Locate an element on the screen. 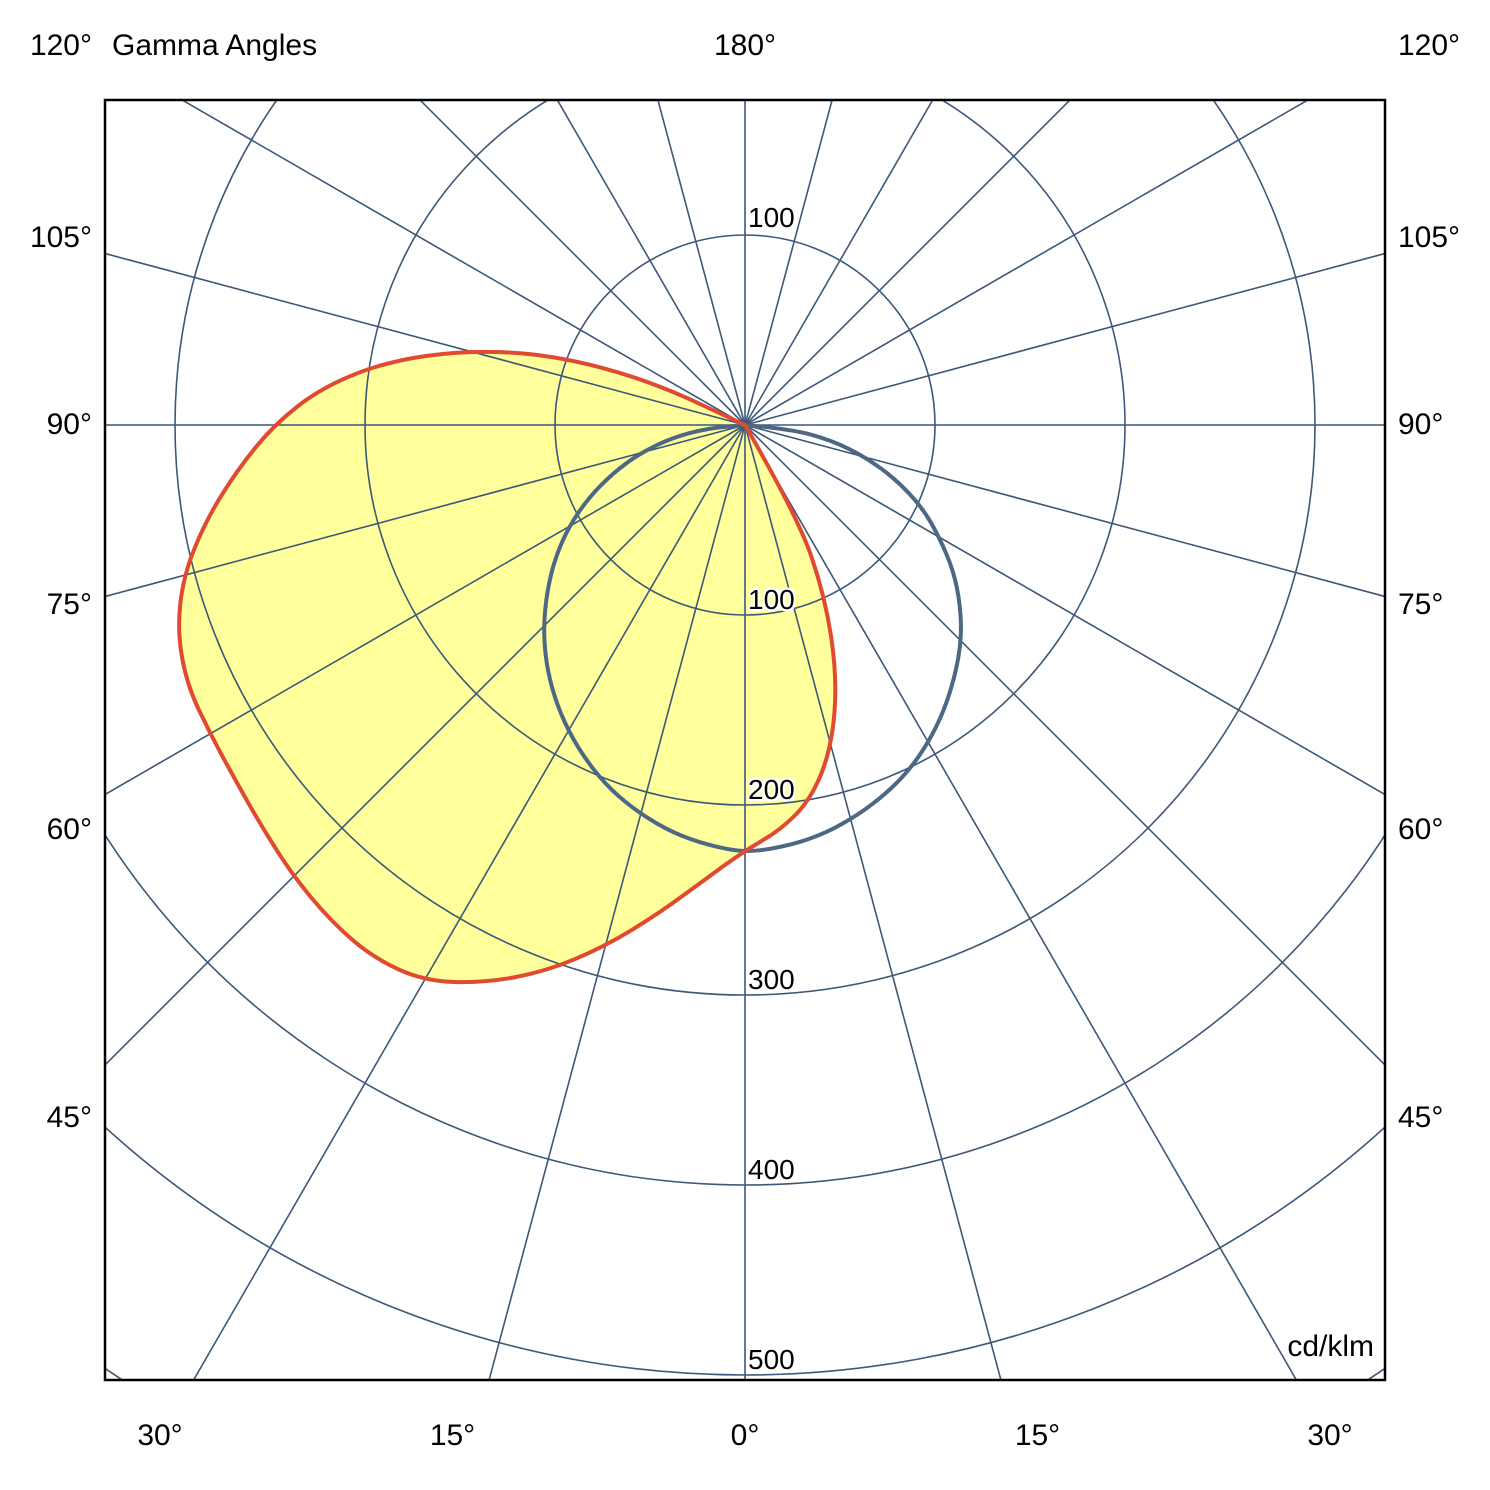 Image resolution: width=1490 pixels, height=1490 pixels. ring-label-300: 300 is located at coordinates (771, 979).